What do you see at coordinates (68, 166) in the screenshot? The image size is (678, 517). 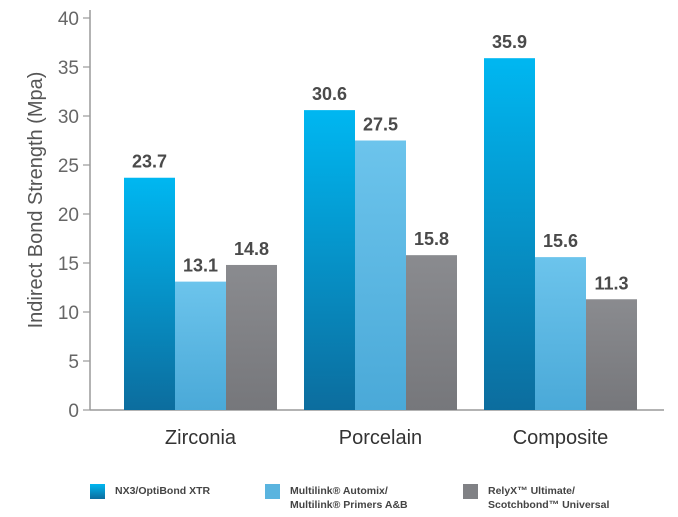 I see `y-tick-label: 25` at bounding box center [68, 166].